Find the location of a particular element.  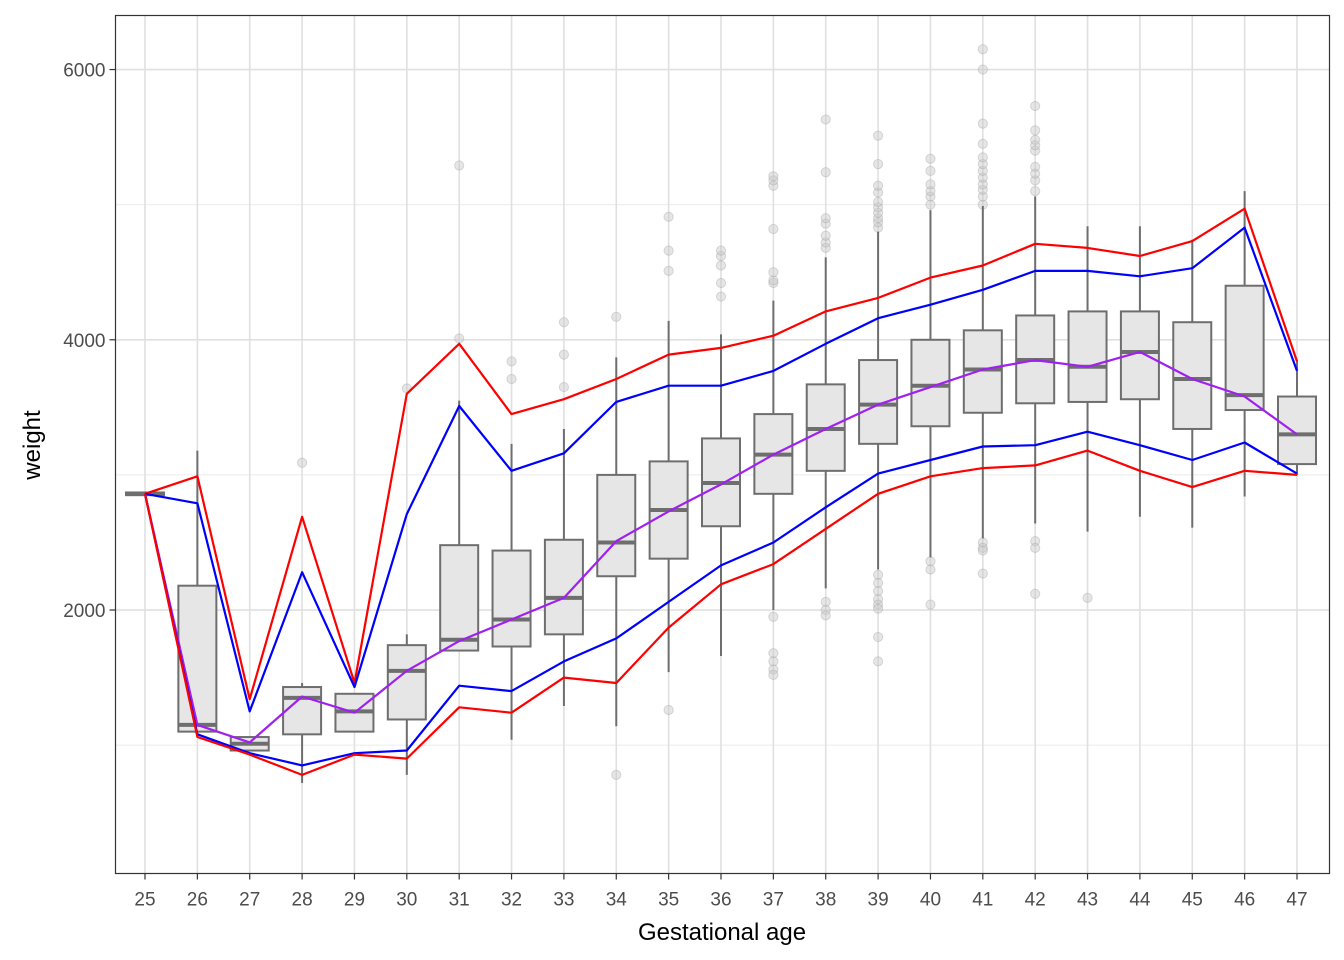

x-tick-label: 45 is located at coordinates (1192, 900).